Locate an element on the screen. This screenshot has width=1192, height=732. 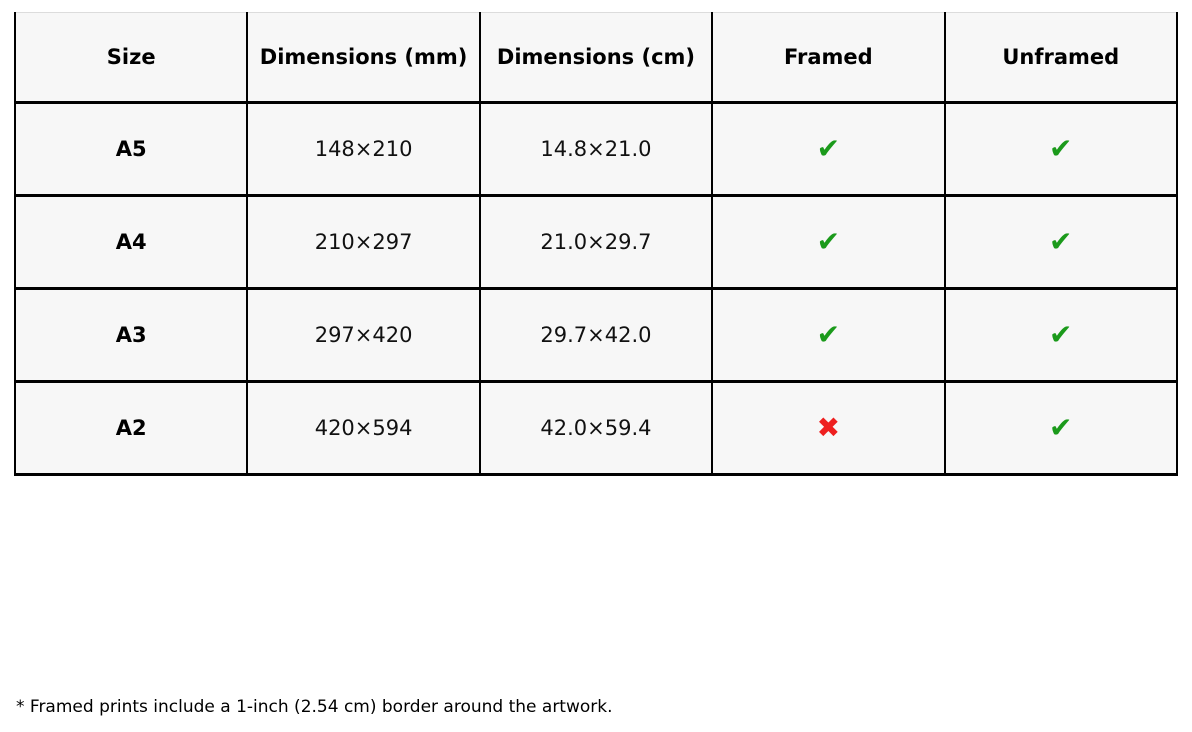
size-cell: A4 is located at coordinates (131, 242).